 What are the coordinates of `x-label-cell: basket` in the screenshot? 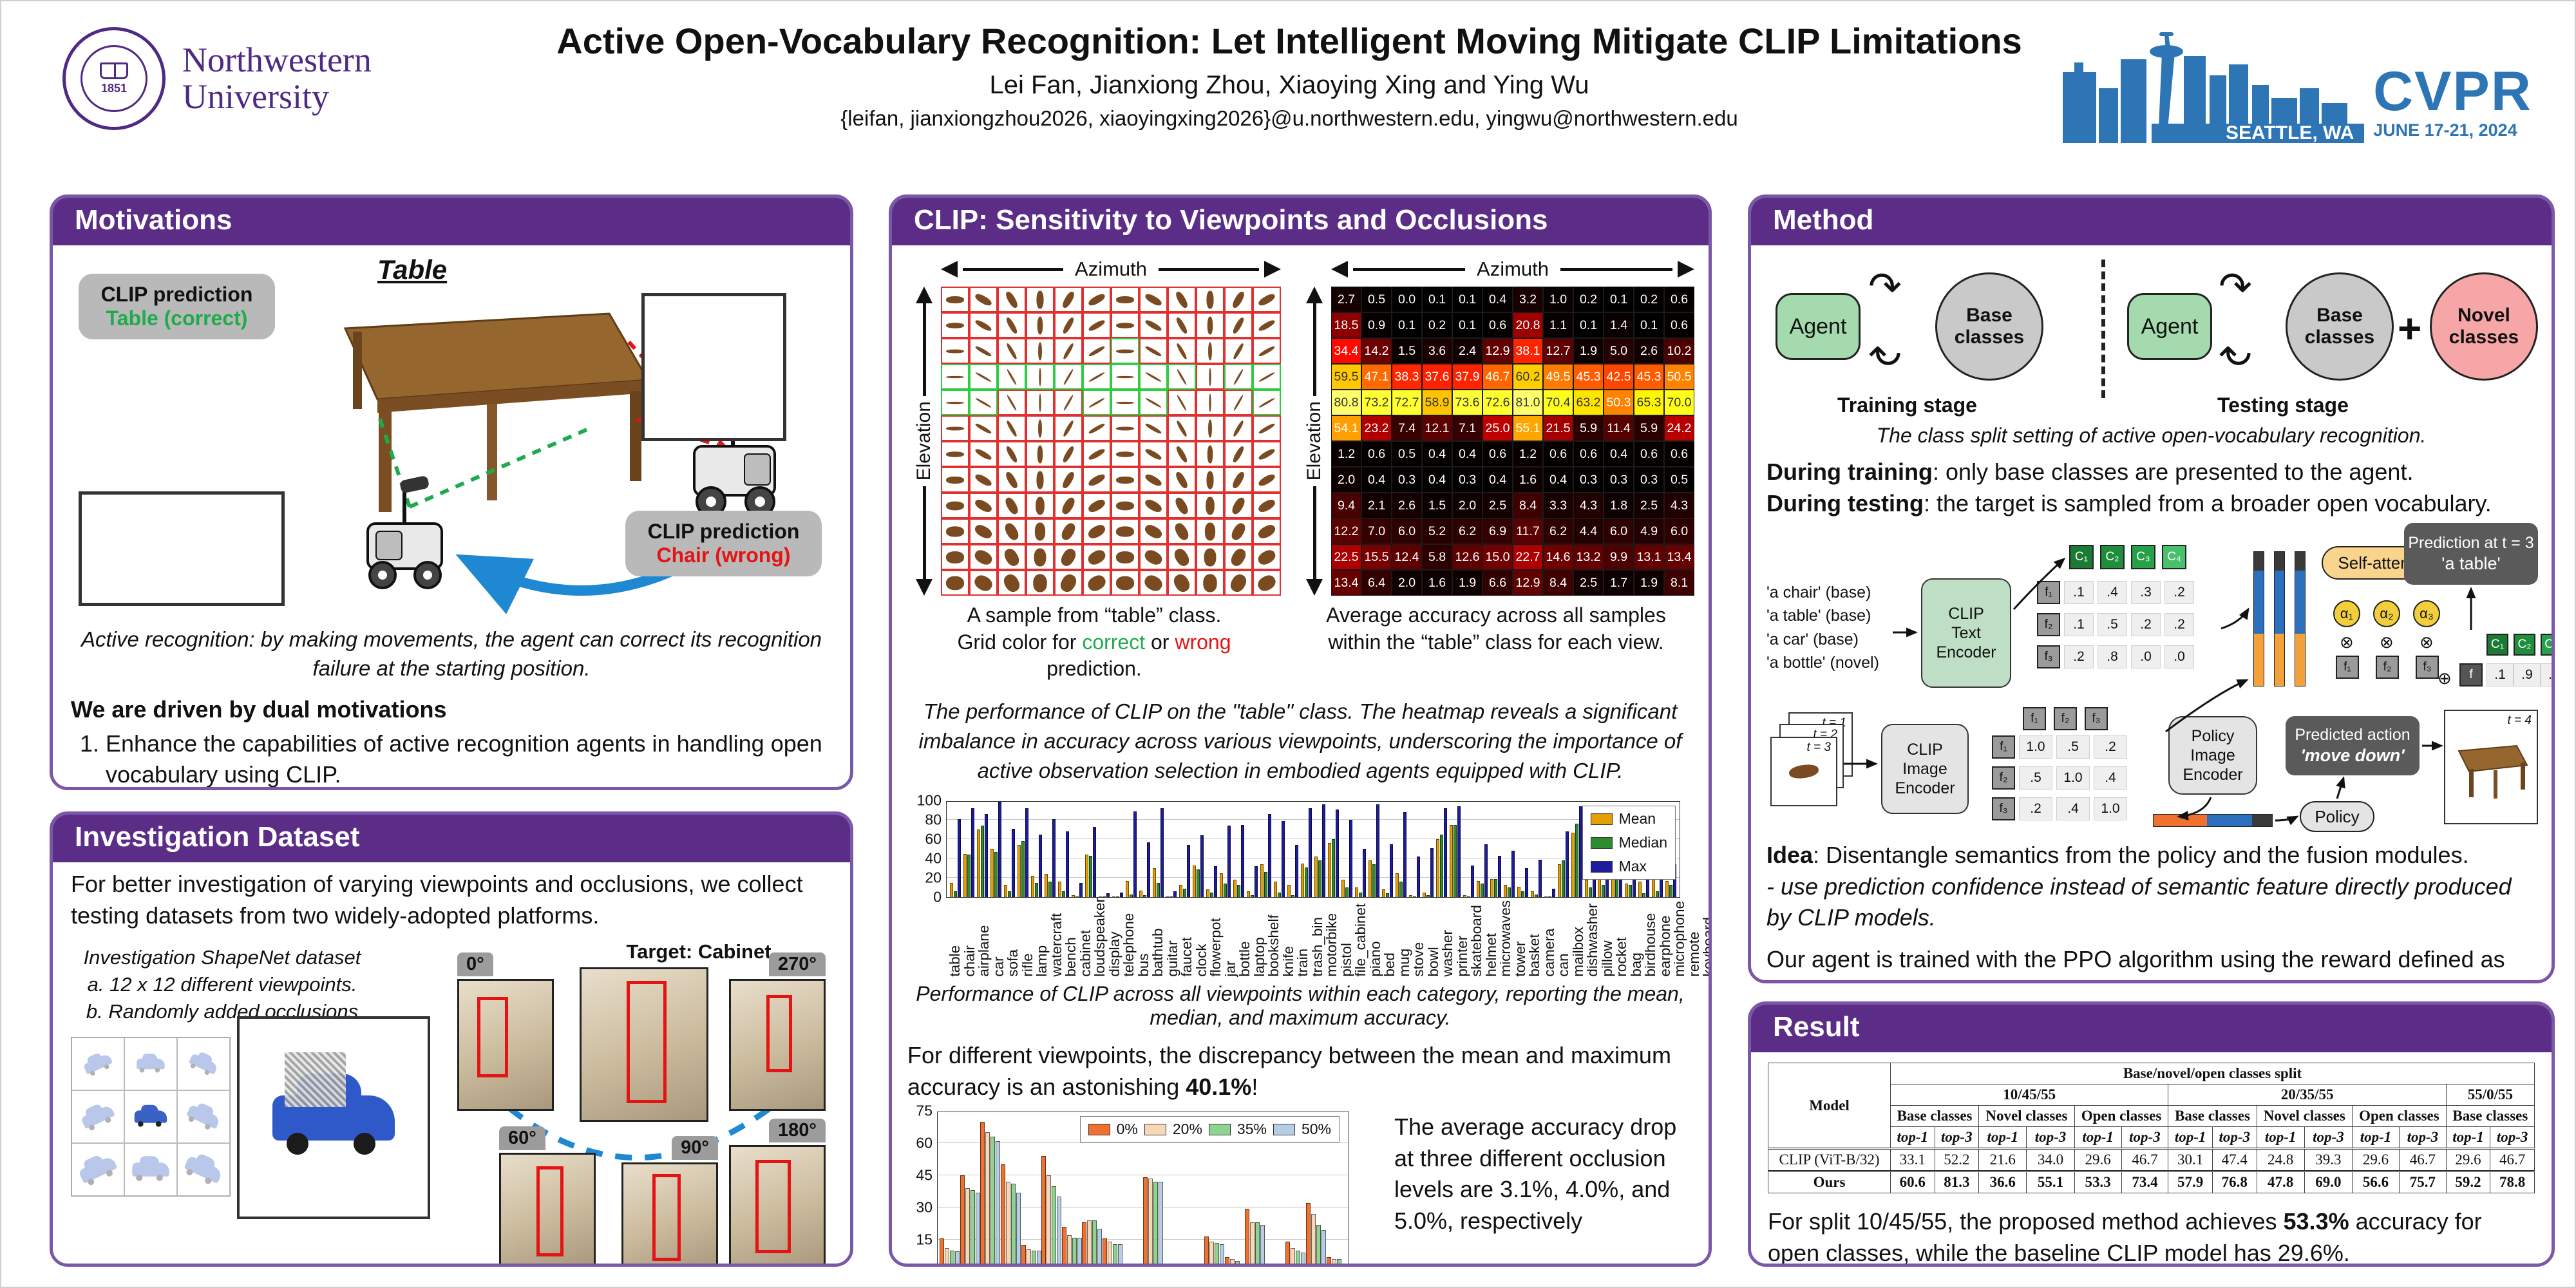 It's located at (1534, 938).